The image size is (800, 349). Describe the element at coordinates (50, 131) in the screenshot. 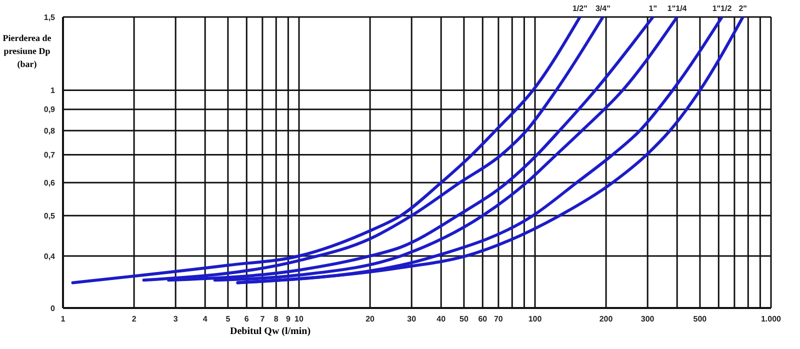

I see `y-tick-label: 0,8` at that location.